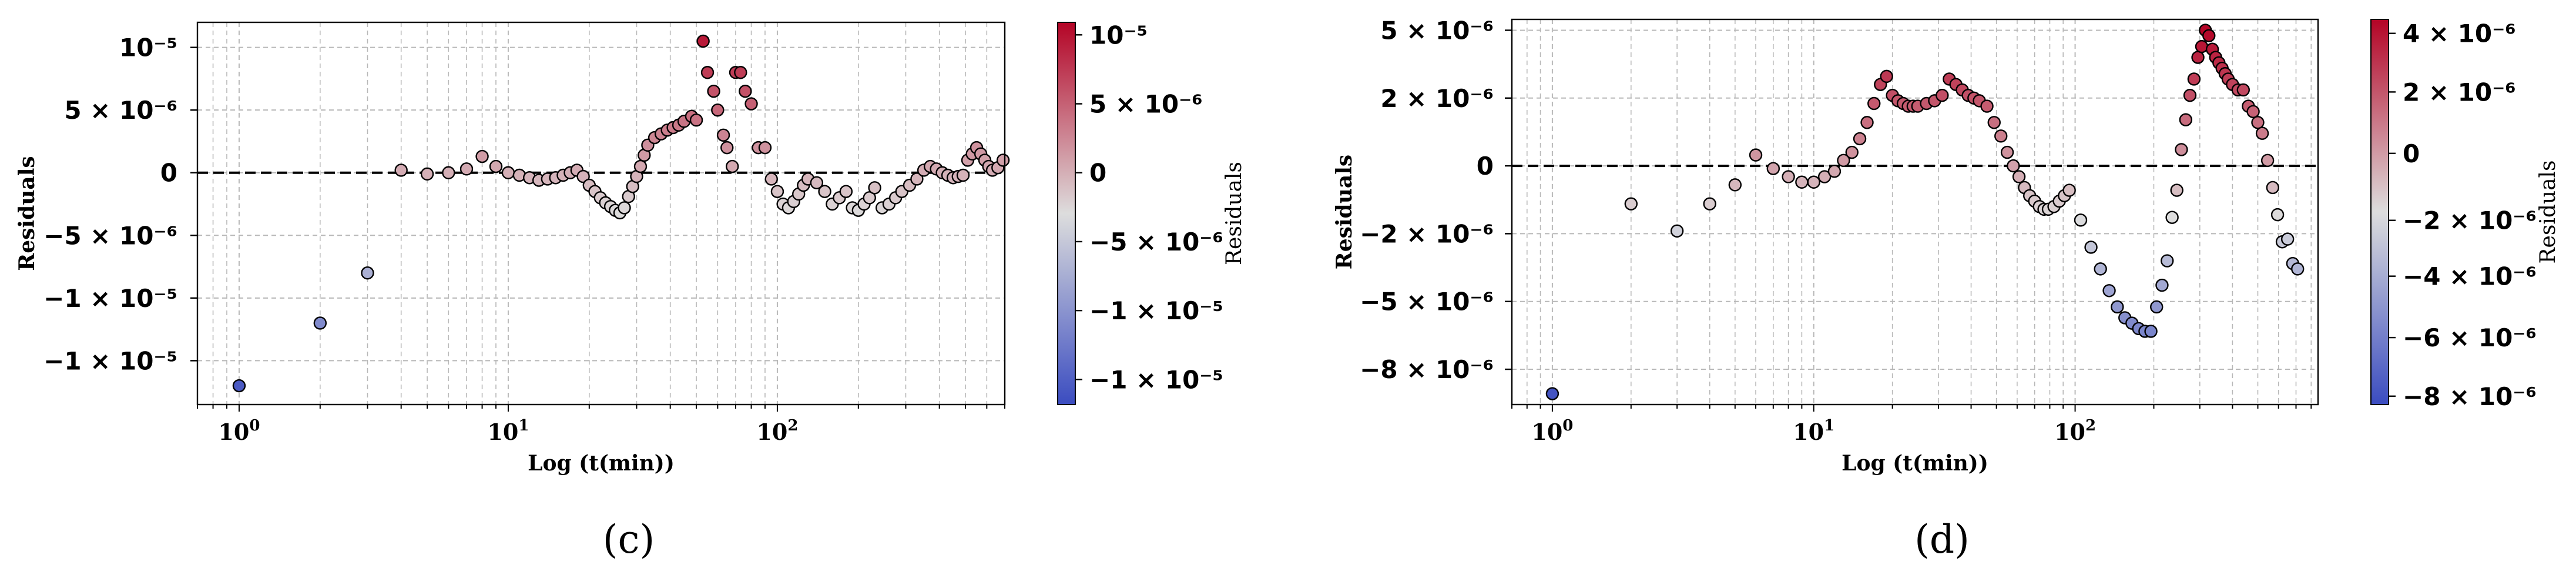 The height and width of the screenshot is (578, 2576). What do you see at coordinates (2459, 92) in the screenshot?
I see `colorbar-tick-label: 2 × 10⁻⁶` at bounding box center [2459, 92].